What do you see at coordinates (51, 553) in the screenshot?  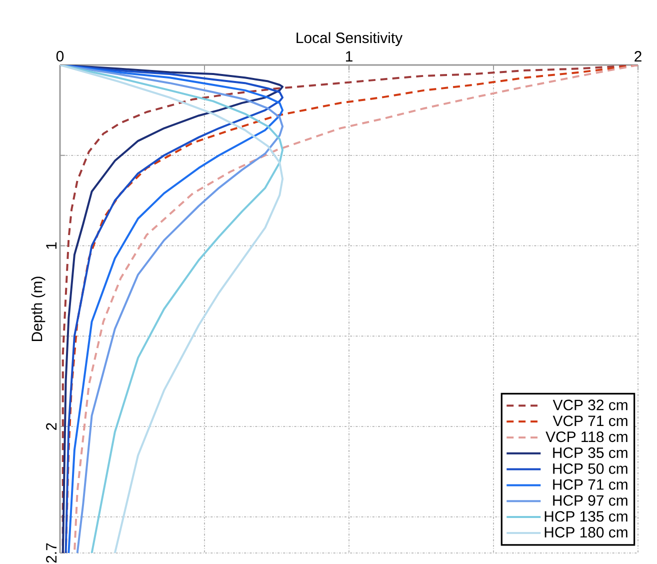 I see `y-tick-label: 2.7` at bounding box center [51, 553].